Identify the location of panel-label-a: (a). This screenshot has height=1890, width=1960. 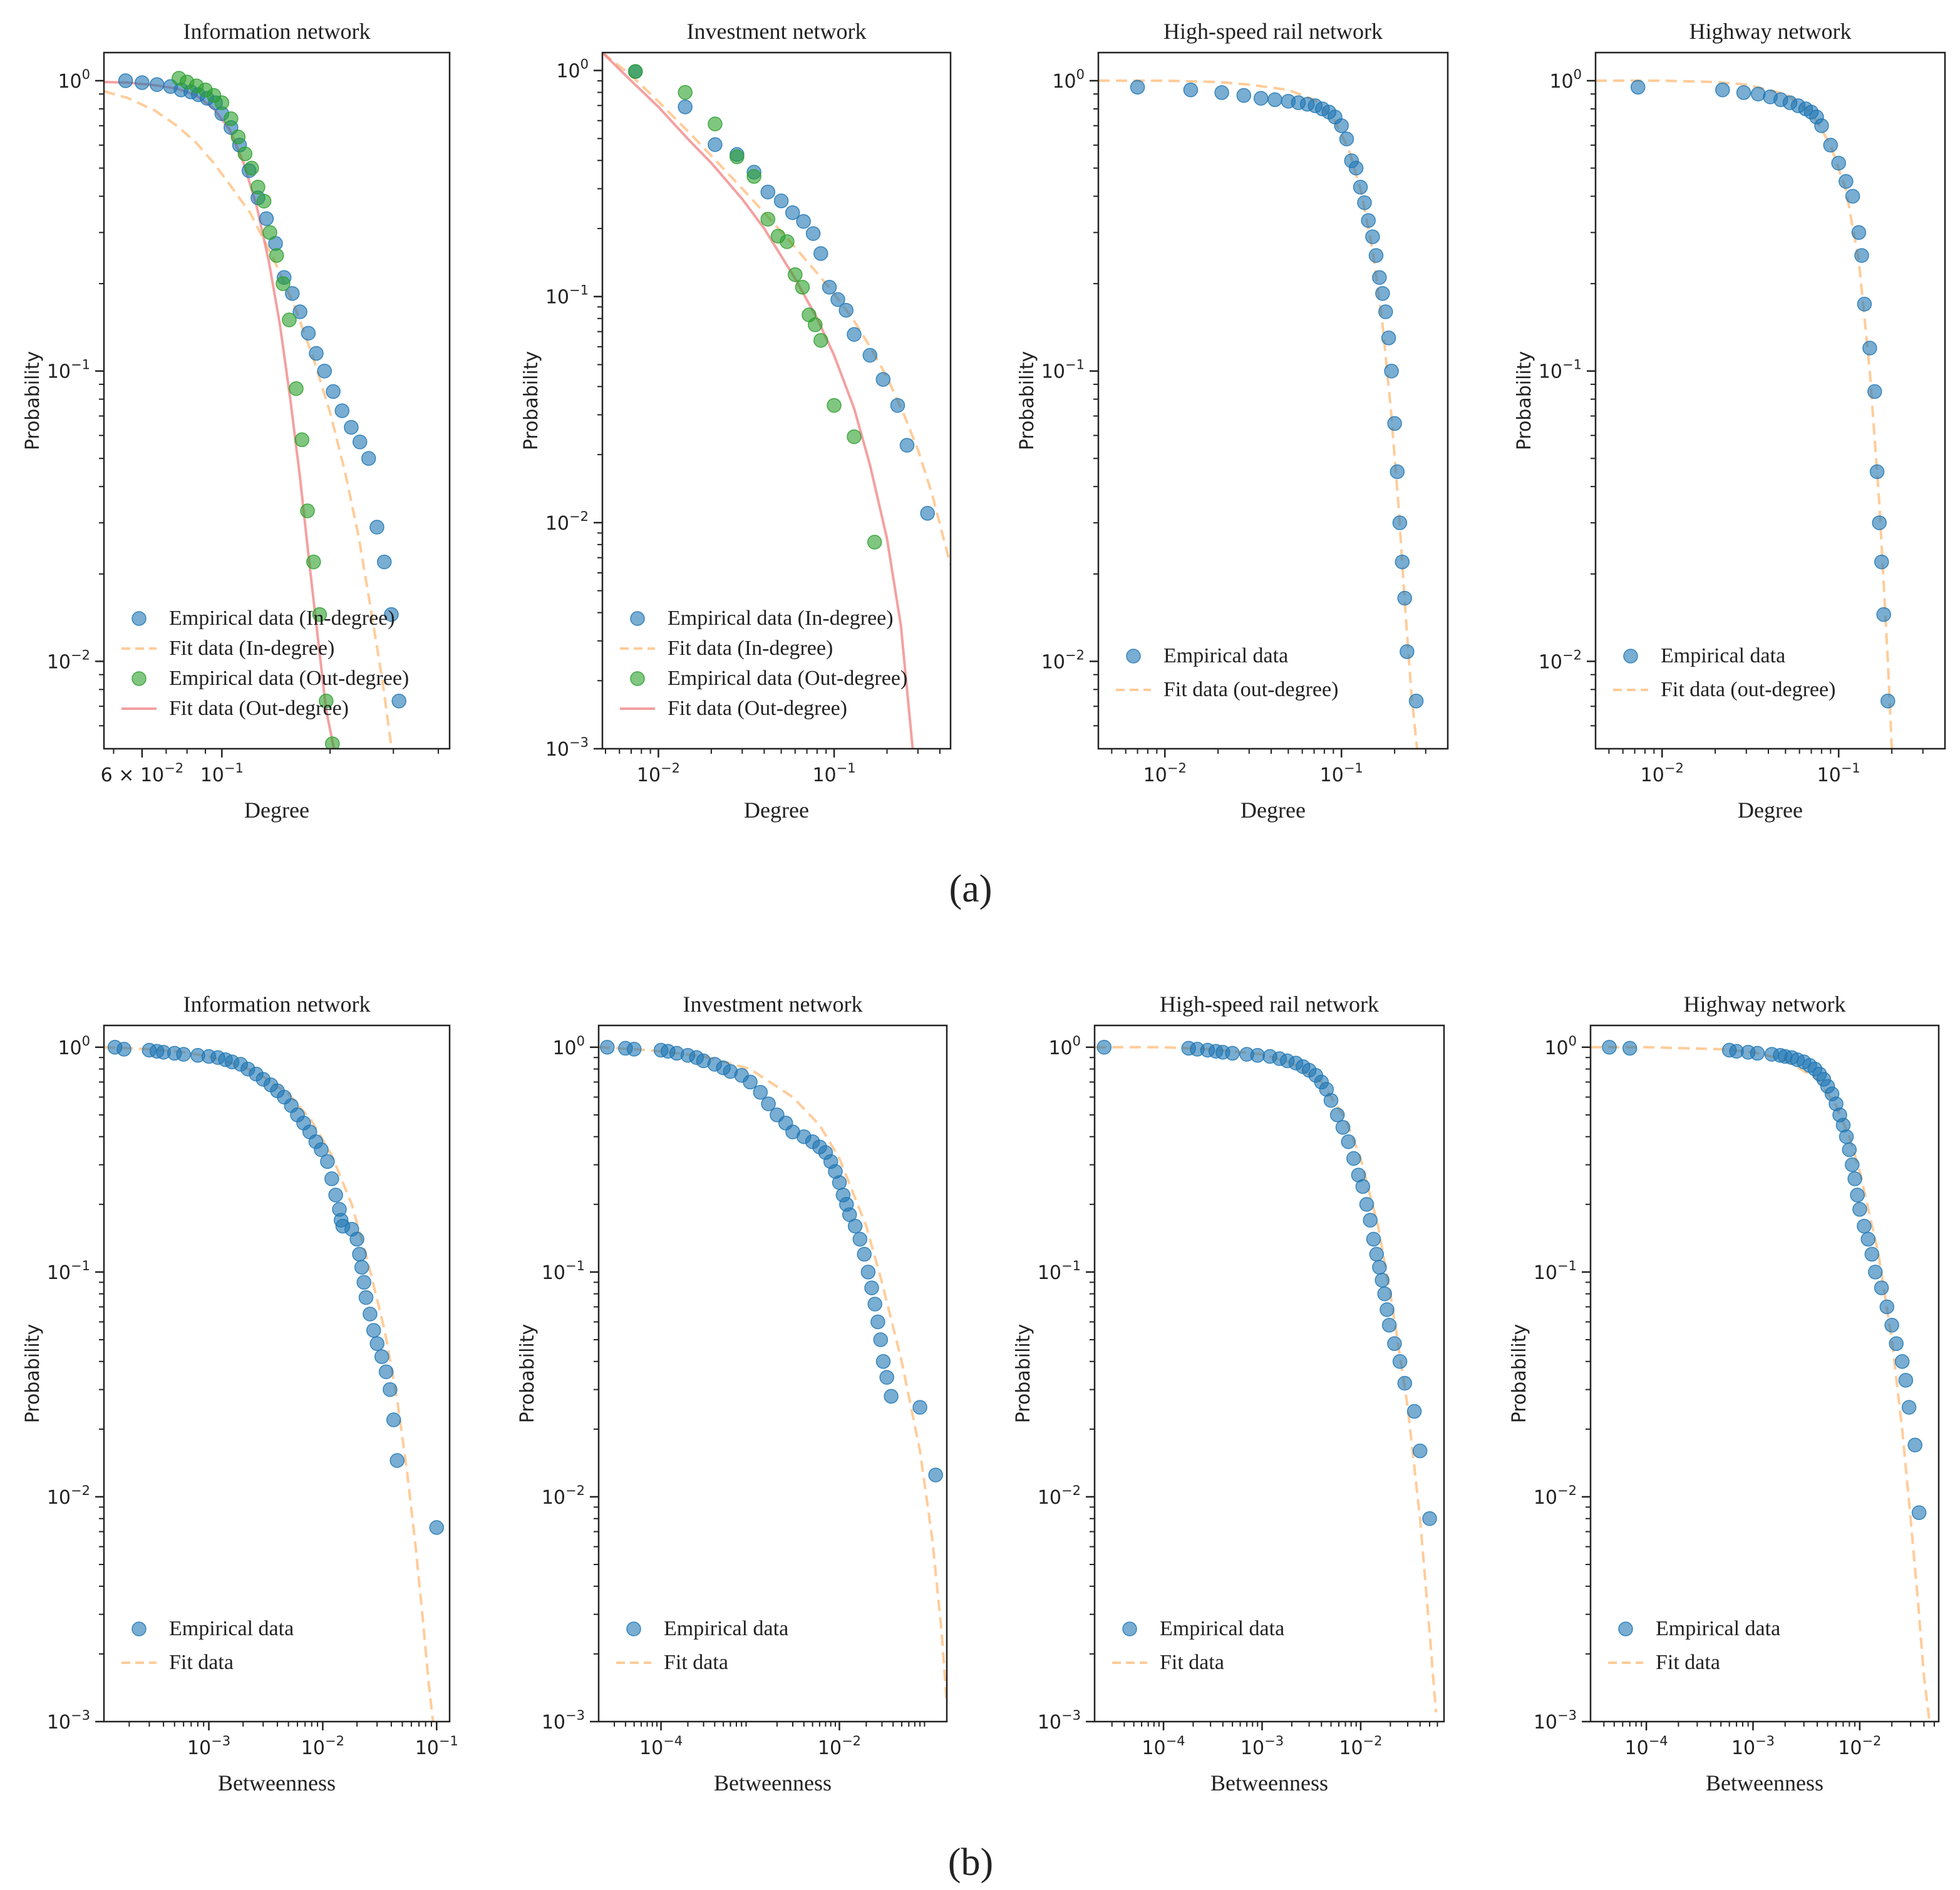
(971, 889).